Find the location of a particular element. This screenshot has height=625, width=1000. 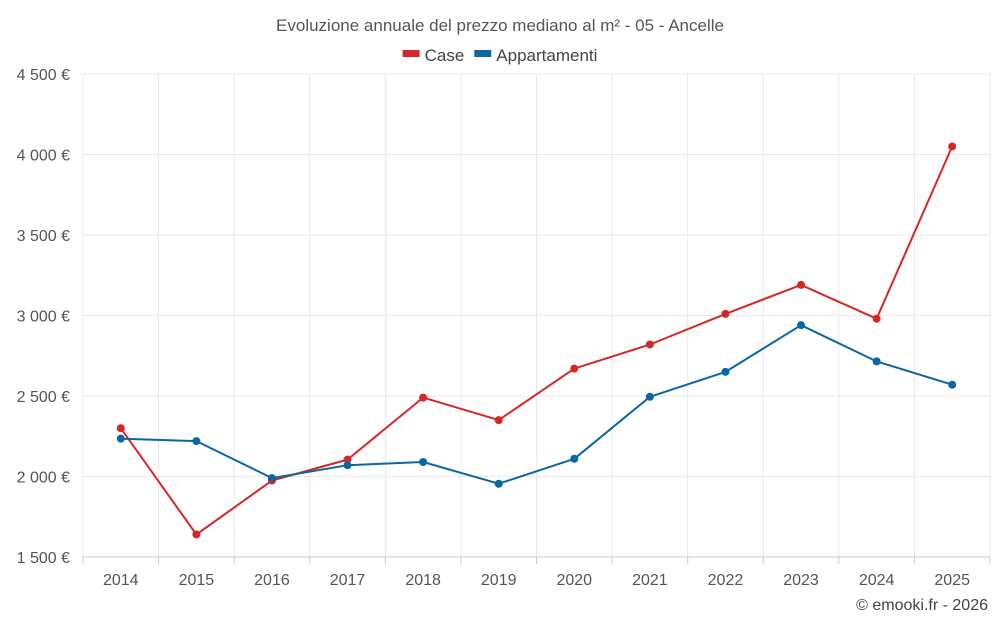

y-tick-label: 2 000 € is located at coordinates (43, 478).